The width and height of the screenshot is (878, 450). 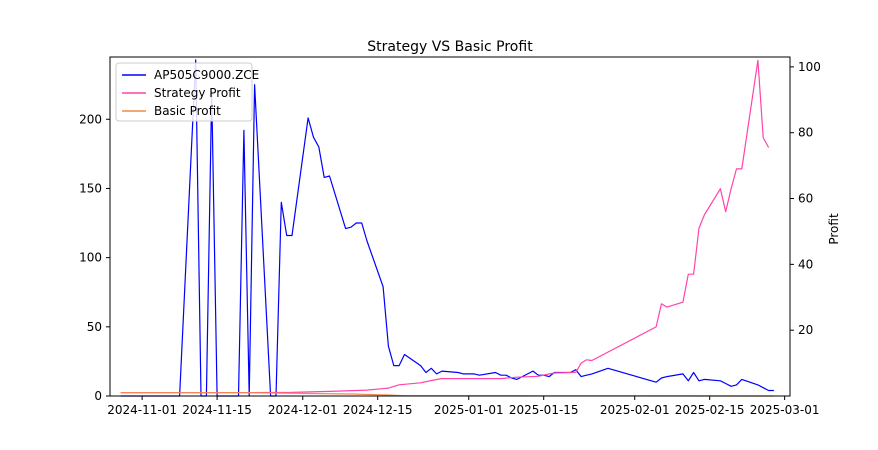 I want to click on y-tick-label: 100, so click(x=90, y=258).